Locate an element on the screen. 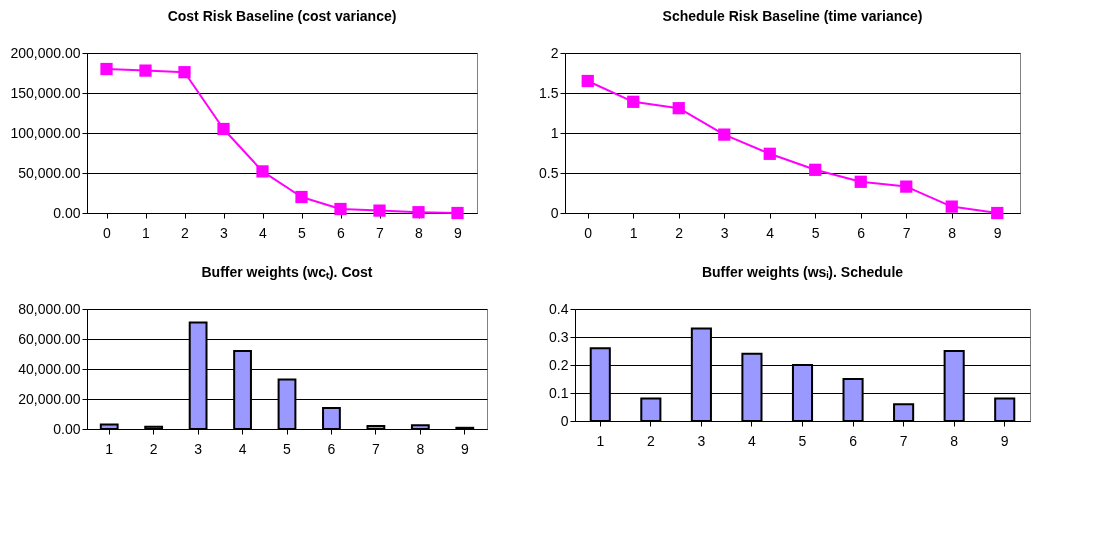  y-tick-label: 0.3 is located at coordinates (559, 336).